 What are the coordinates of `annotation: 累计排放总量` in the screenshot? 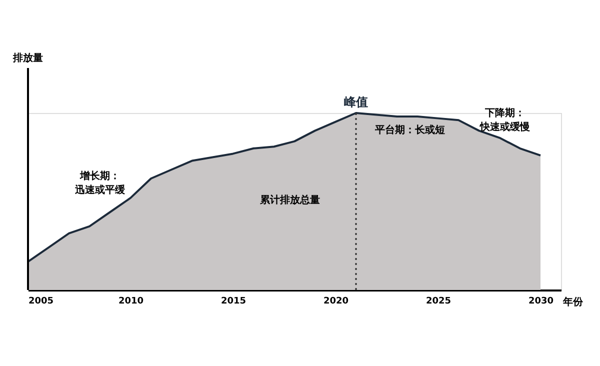 It's located at (289, 200).